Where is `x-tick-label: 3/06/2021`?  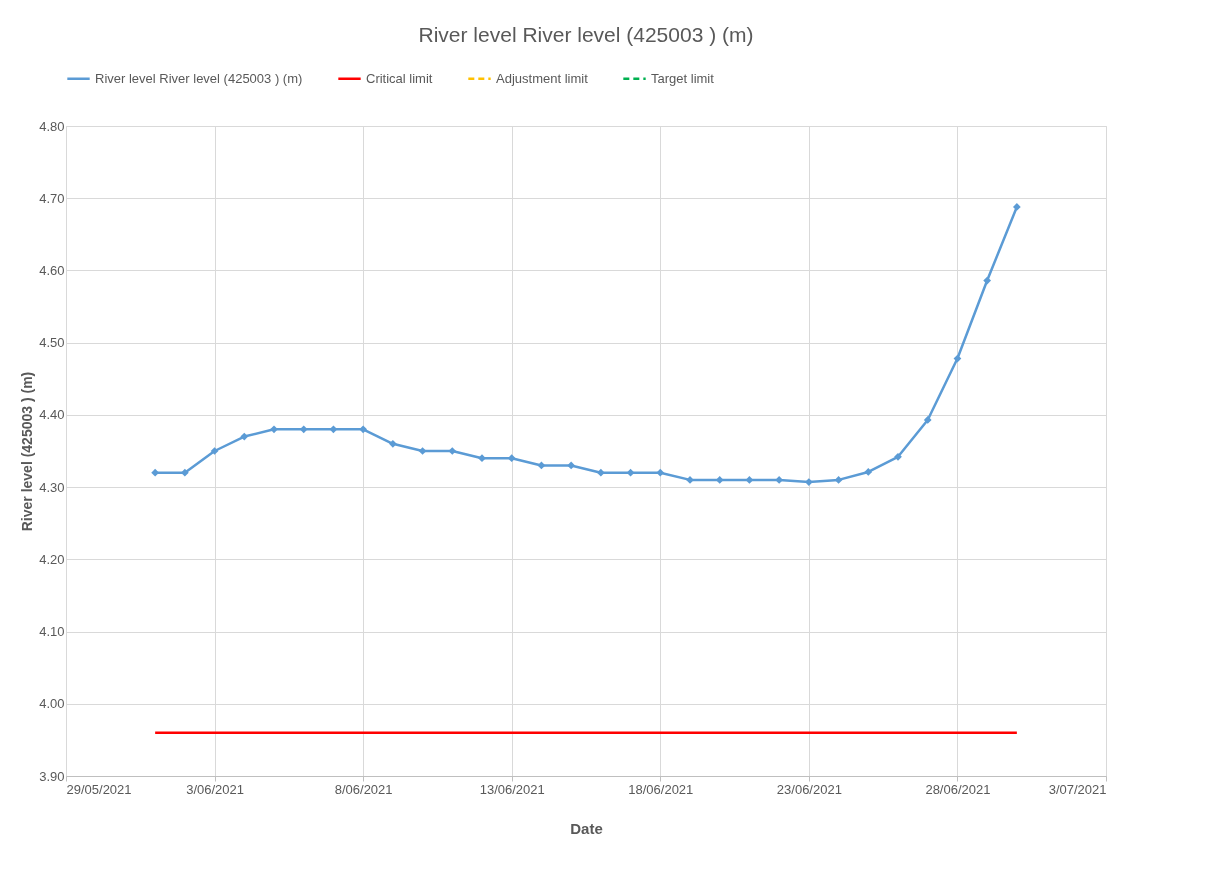
x-tick-label: 3/06/2021 is located at coordinates (215, 789).